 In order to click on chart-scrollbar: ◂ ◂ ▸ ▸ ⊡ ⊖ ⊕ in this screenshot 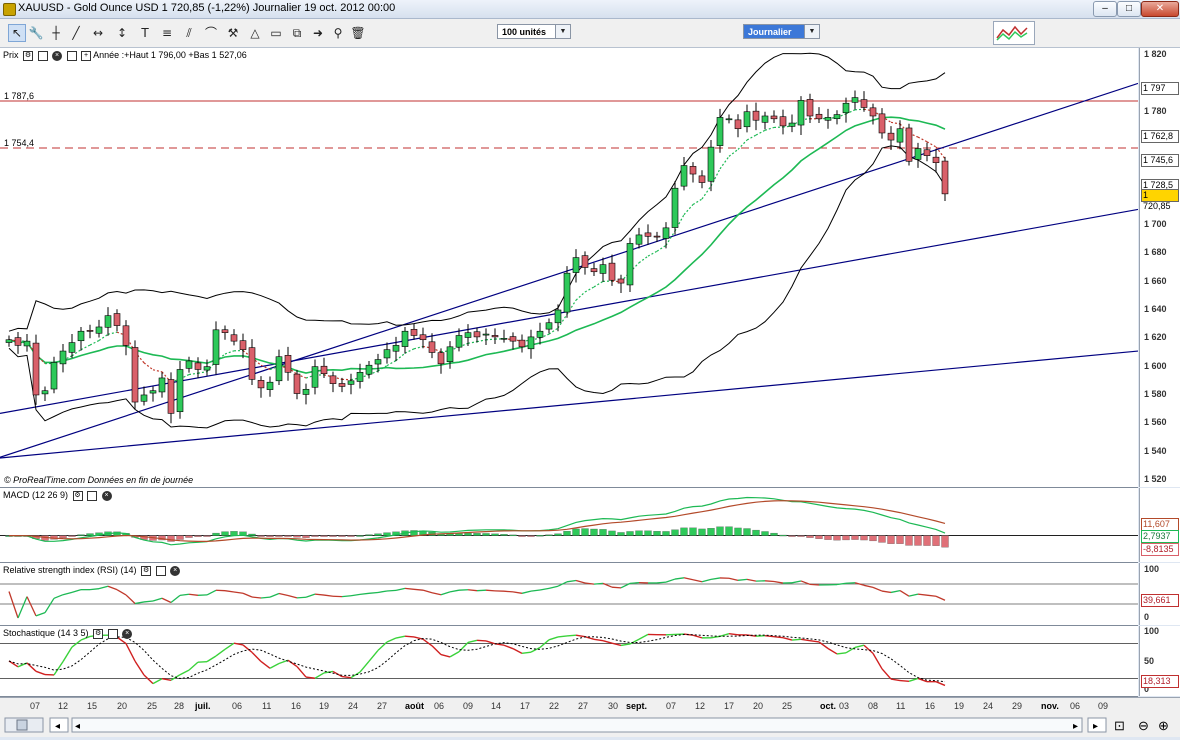, I will do `click(590, 725)`.